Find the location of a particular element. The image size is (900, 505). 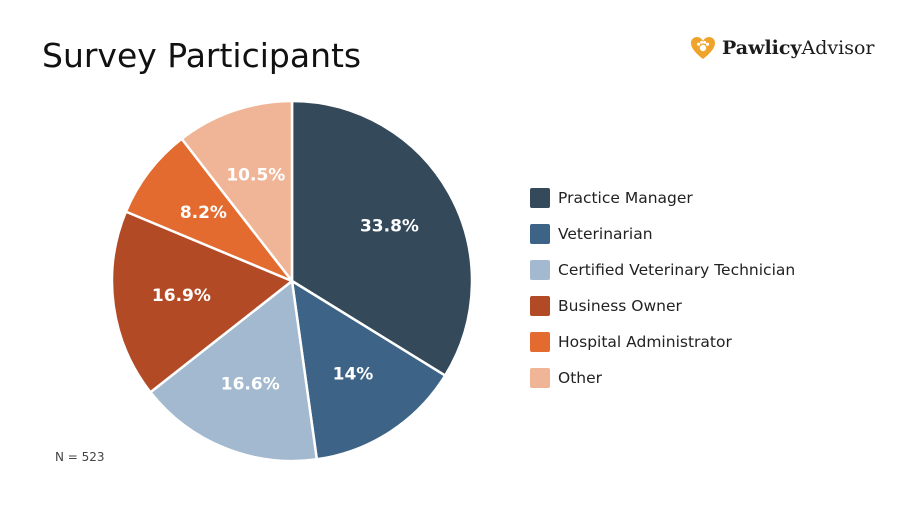

pie-slice-practice-manager is located at coordinates (382, 238).